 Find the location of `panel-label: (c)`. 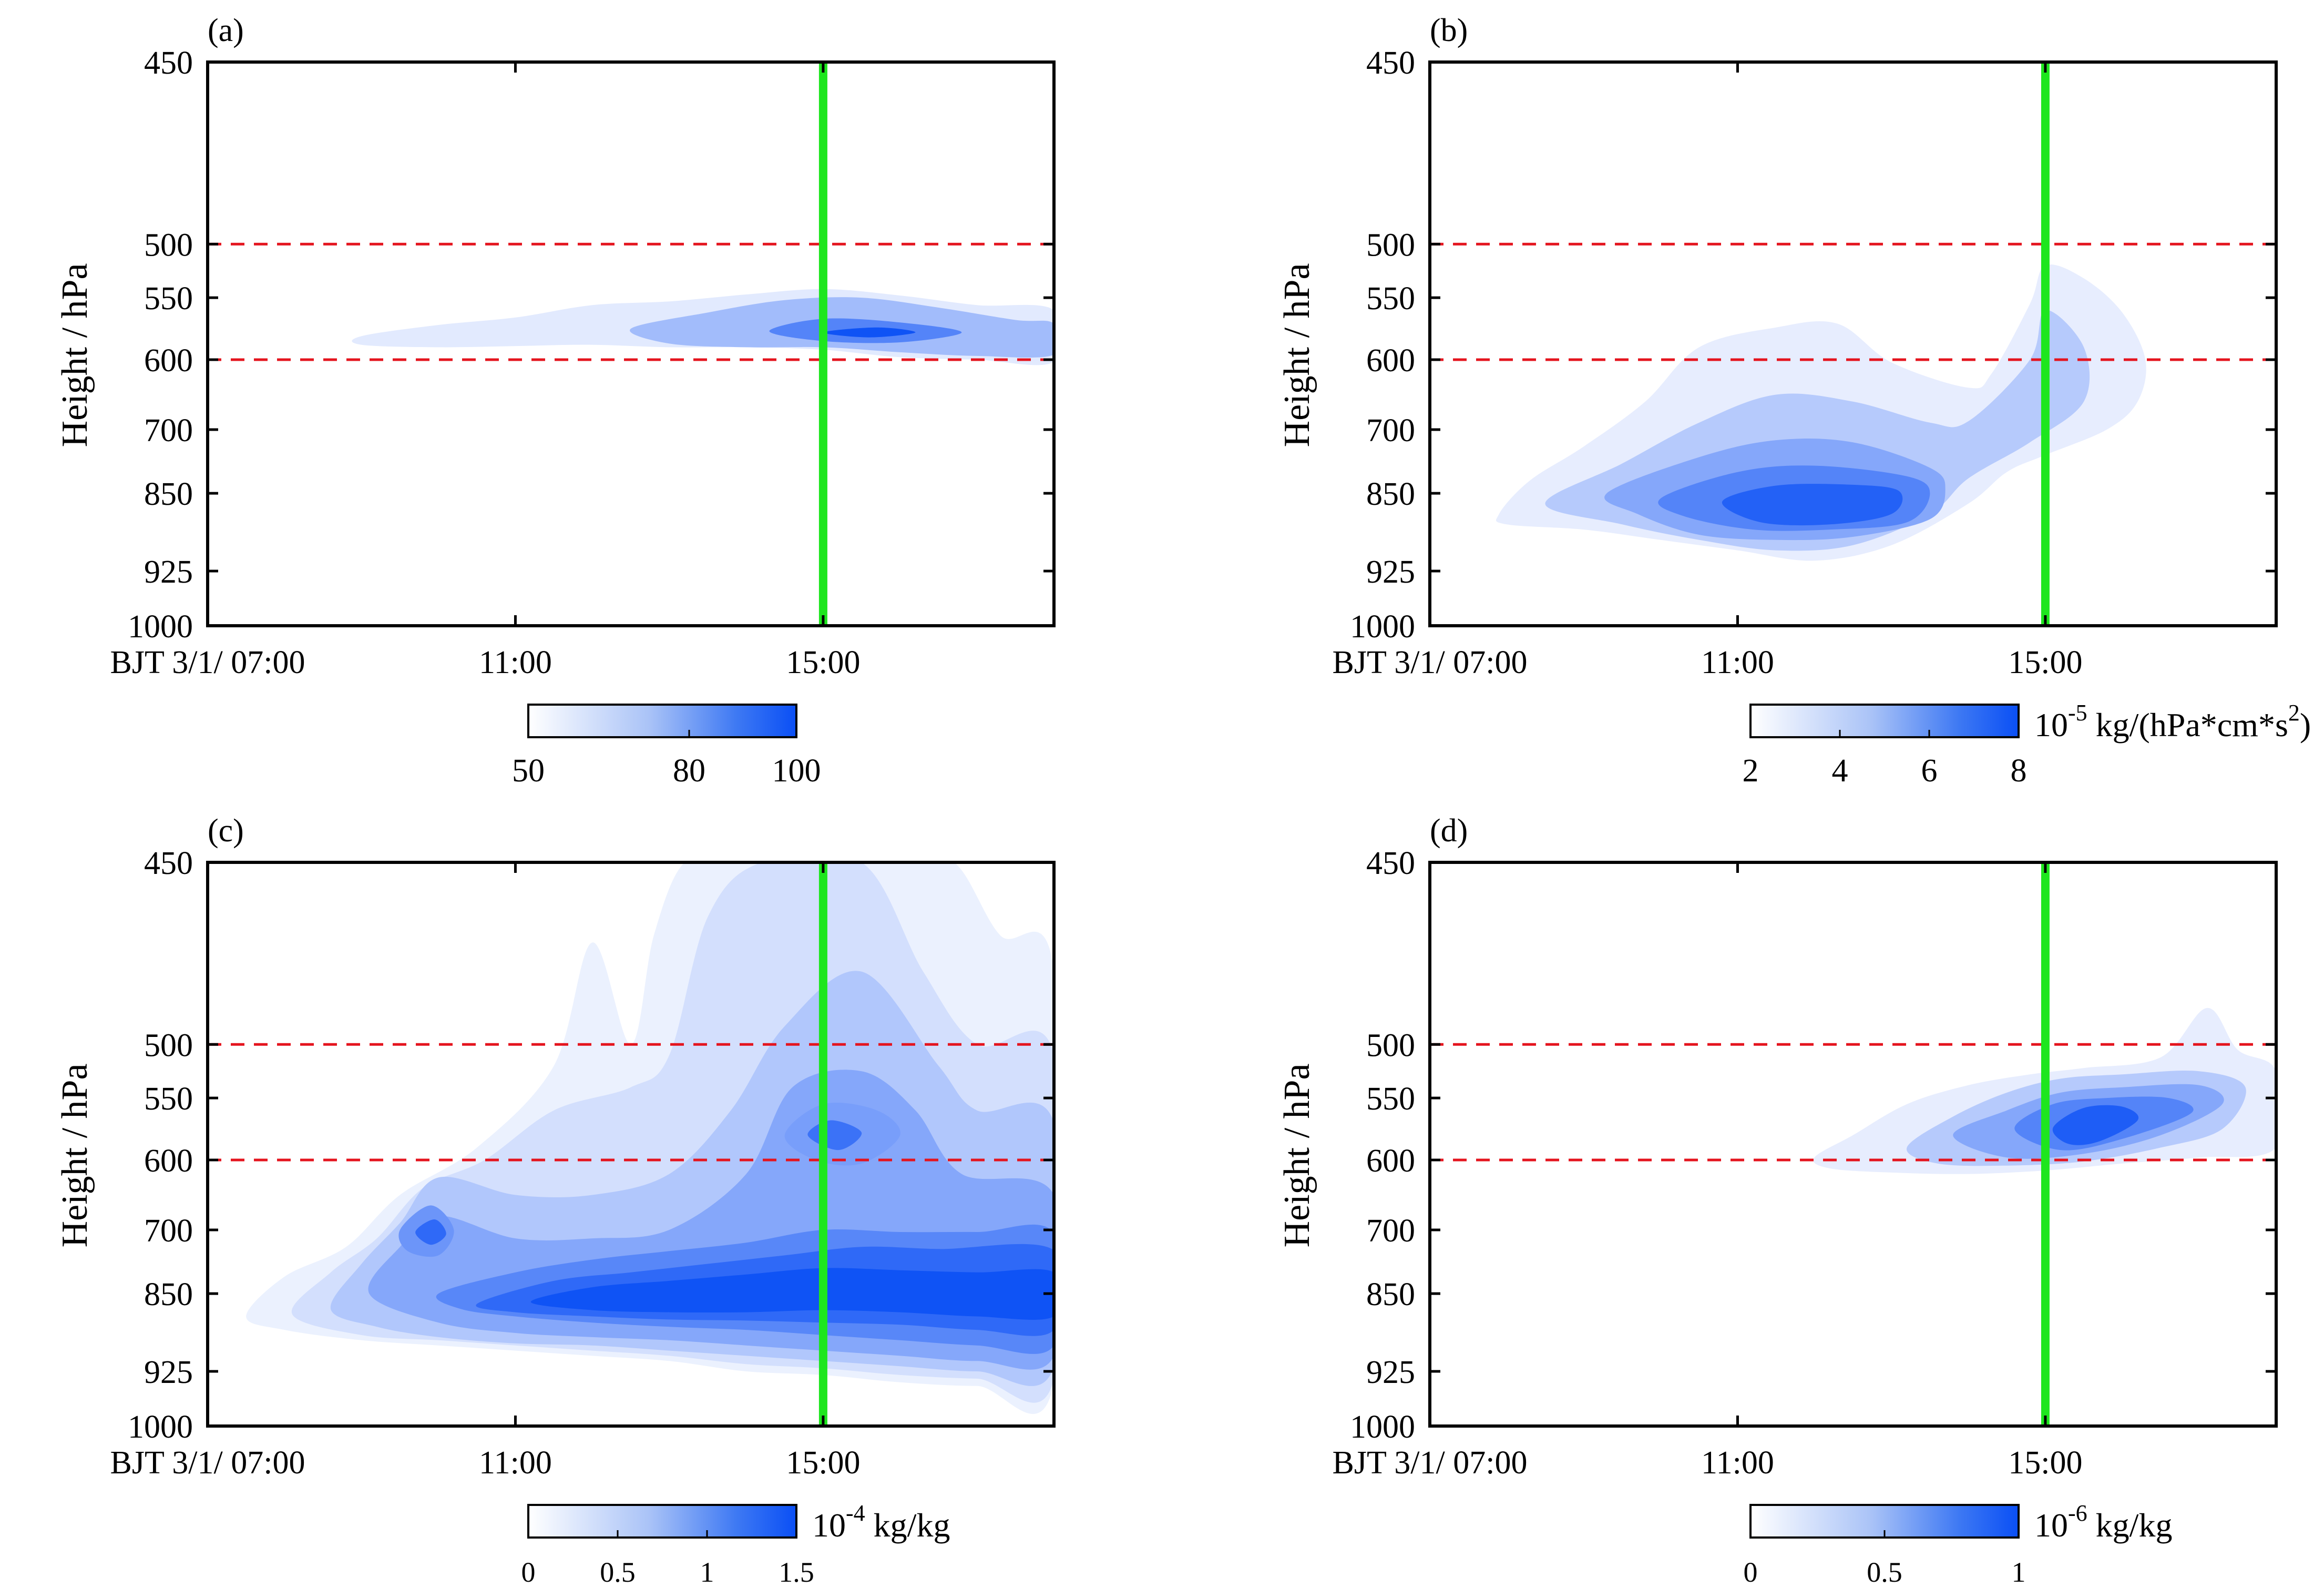

panel-label: (c) is located at coordinates (226, 831).